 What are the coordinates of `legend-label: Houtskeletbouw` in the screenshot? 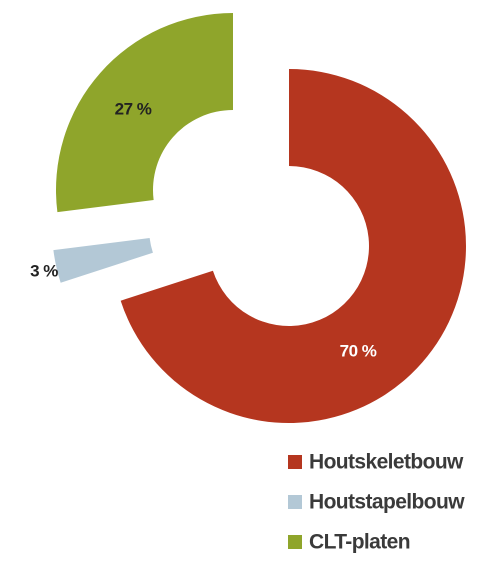 It's located at (386, 462).